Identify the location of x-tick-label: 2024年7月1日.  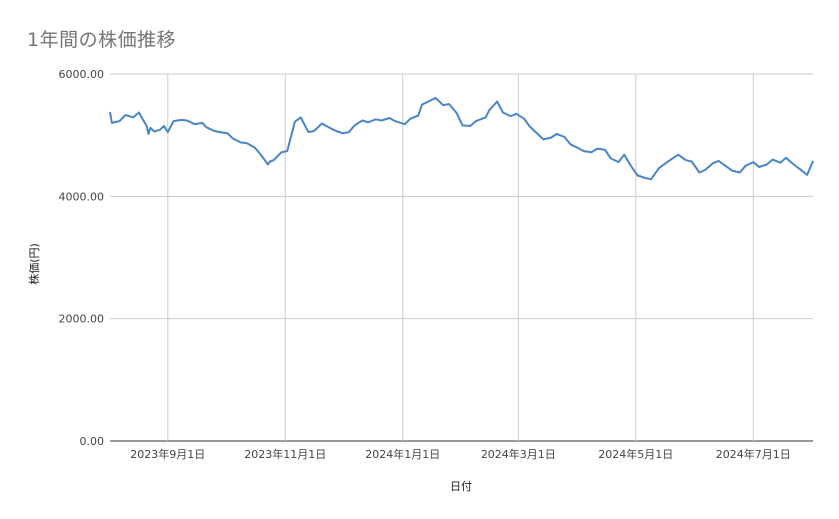
(753, 454).